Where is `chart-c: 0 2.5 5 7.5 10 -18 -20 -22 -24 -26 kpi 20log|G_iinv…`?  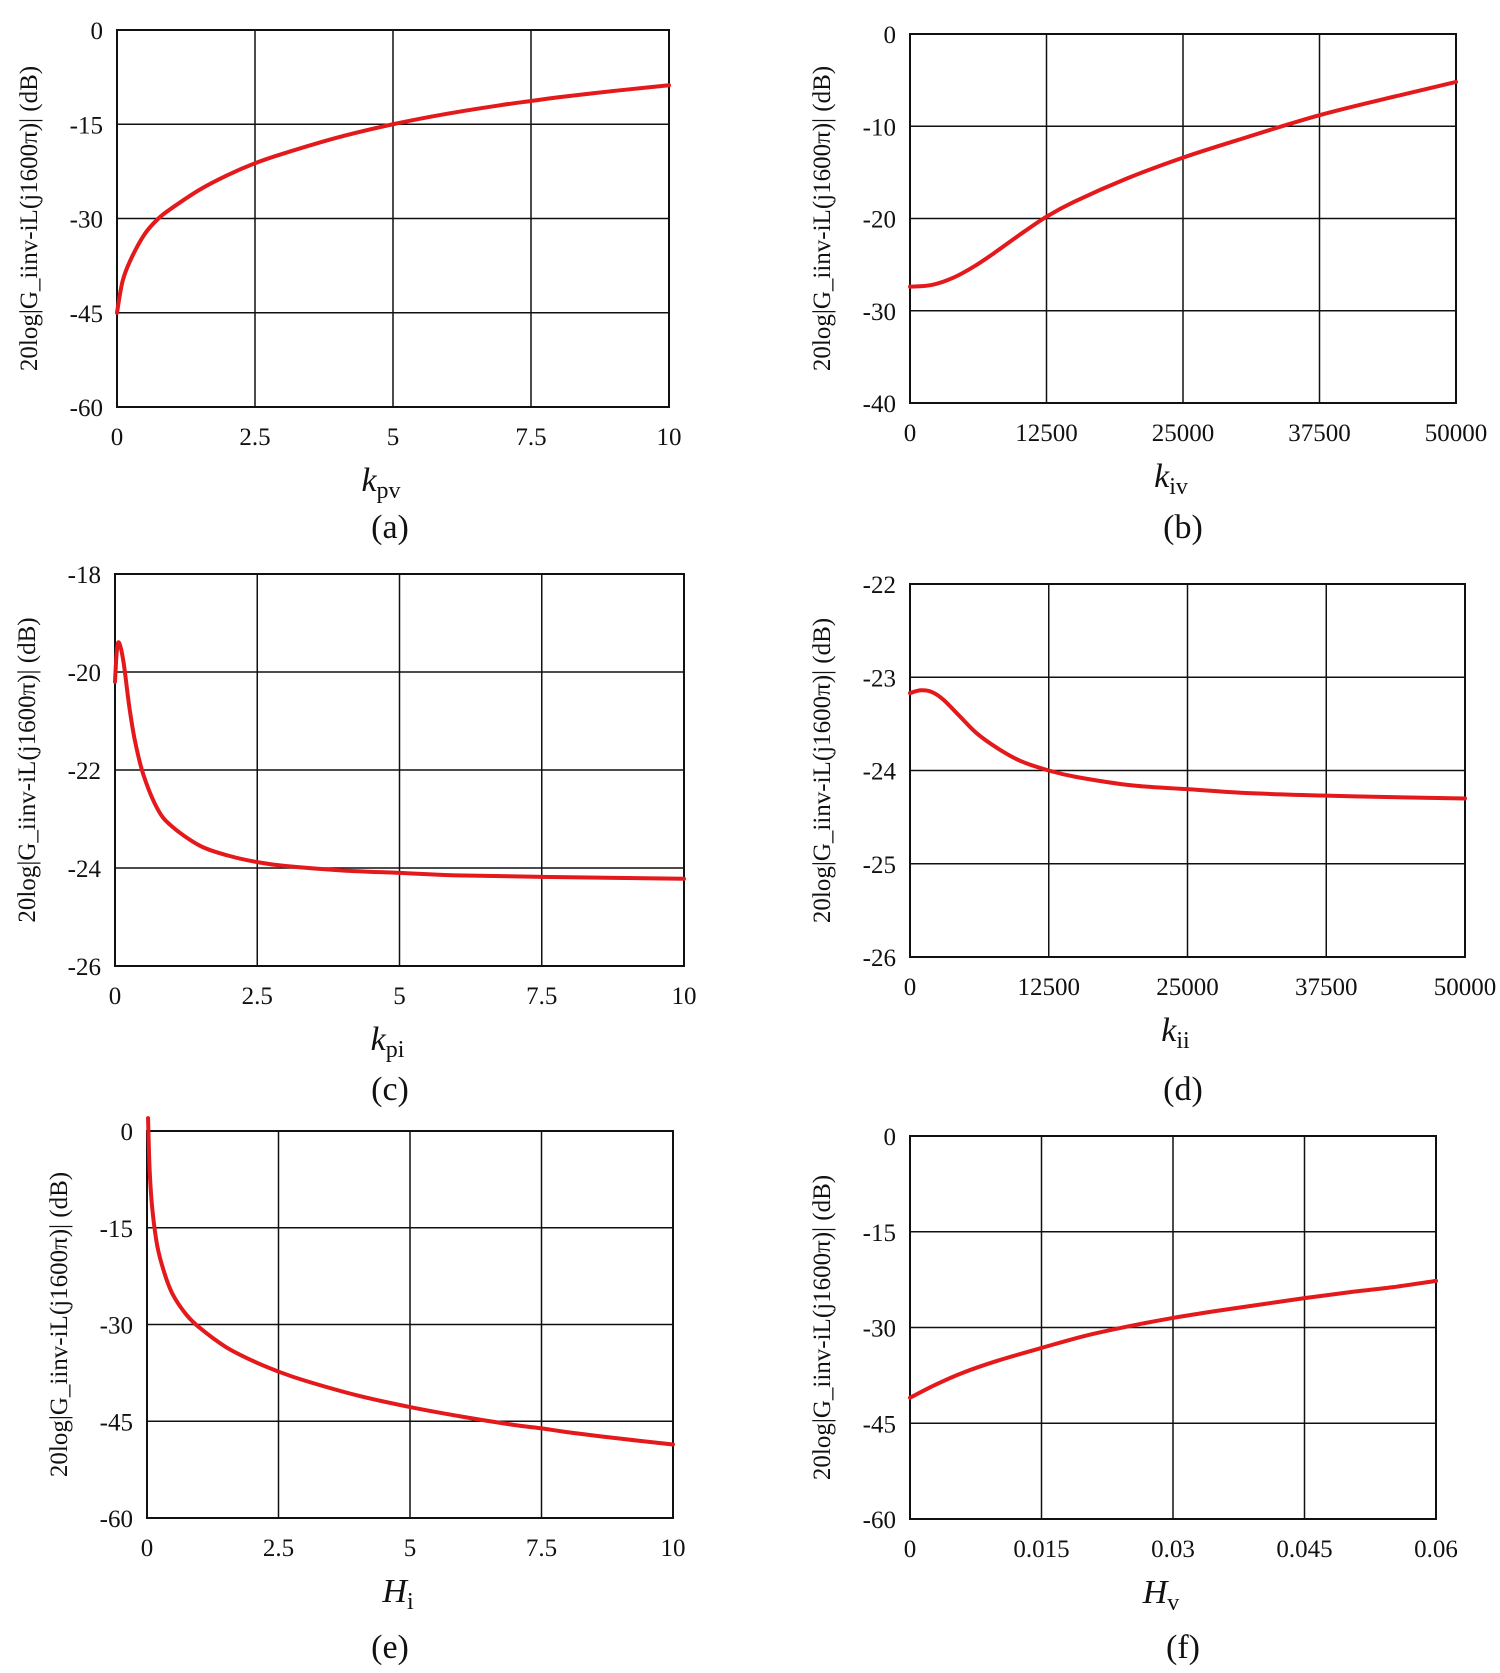
chart-c: 0 2.5 5 7.5 10 -18 -20 -22 -24 -26 kpi 20log|G_iinv… is located at coordinates (355, 835).